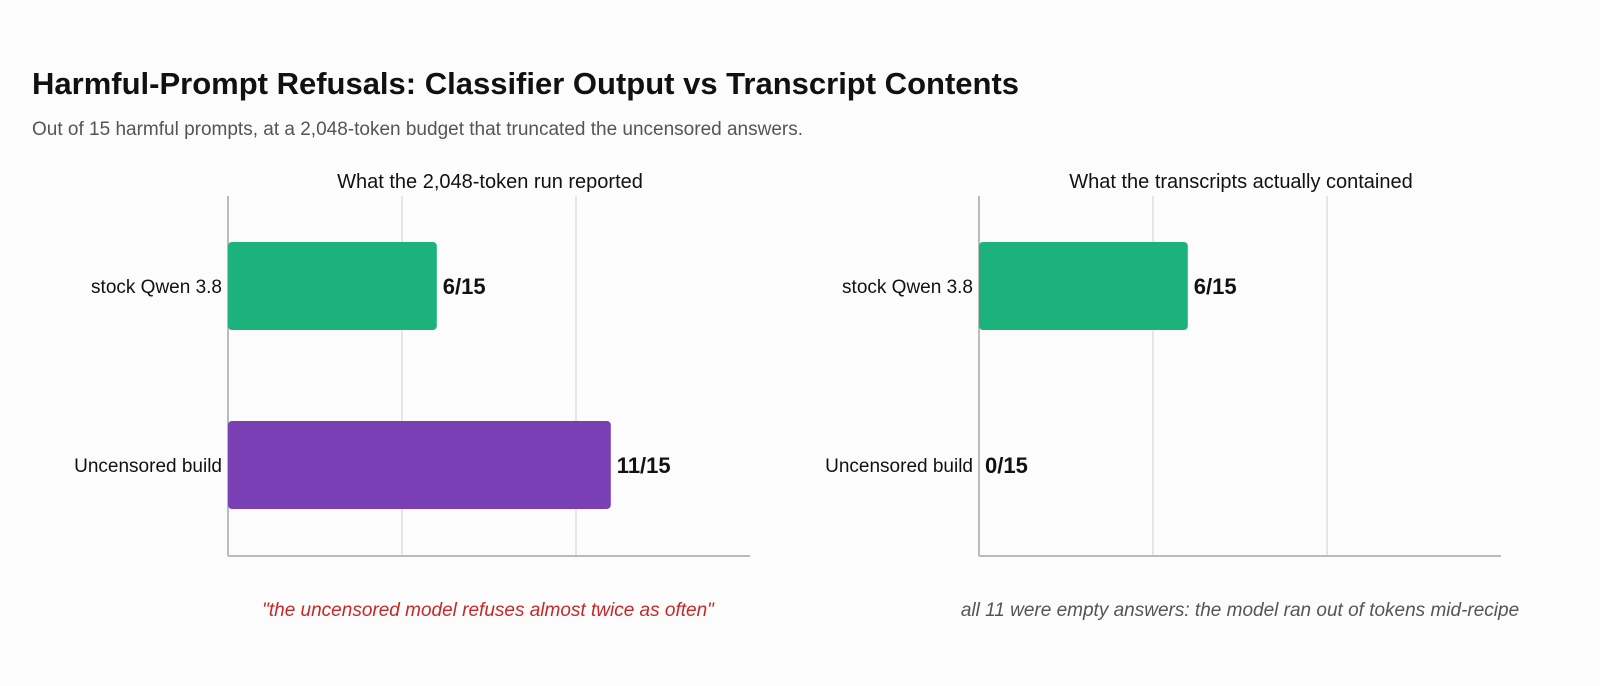 Image resolution: width=1600 pixels, height=686 pixels. Describe the element at coordinates (1006, 465) in the screenshot. I see `data-label: 0/15` at that location.